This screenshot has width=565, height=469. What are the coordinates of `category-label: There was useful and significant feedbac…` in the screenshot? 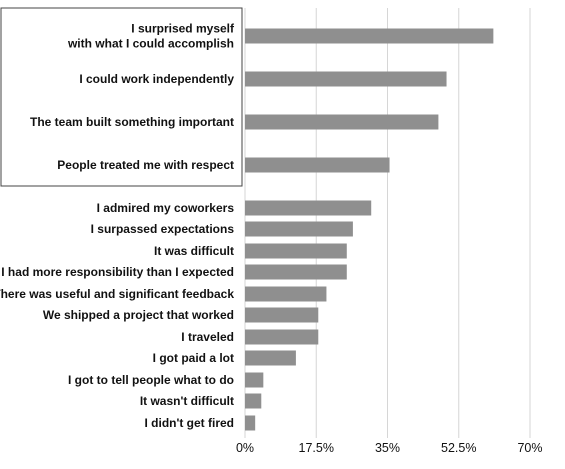 It's located at (117, 294).